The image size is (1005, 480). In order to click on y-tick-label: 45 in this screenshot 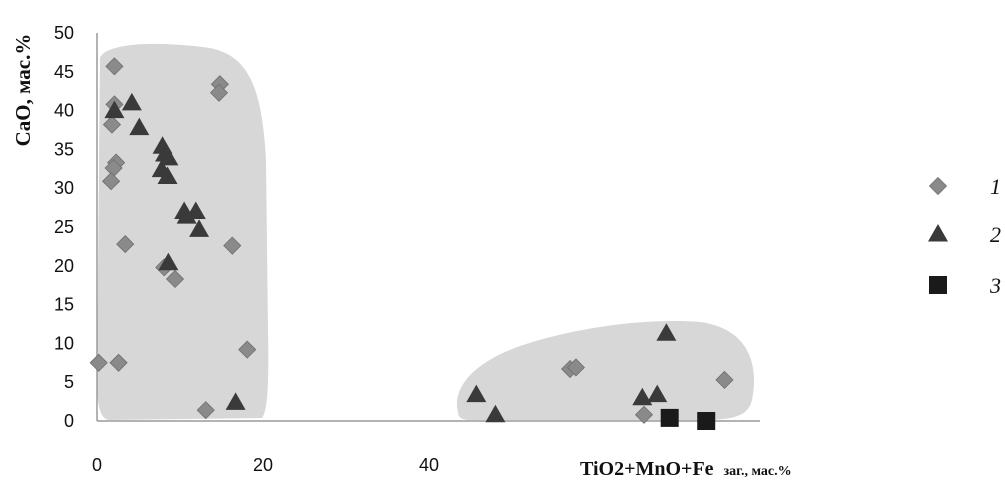, I will do `click(64, 72)`.